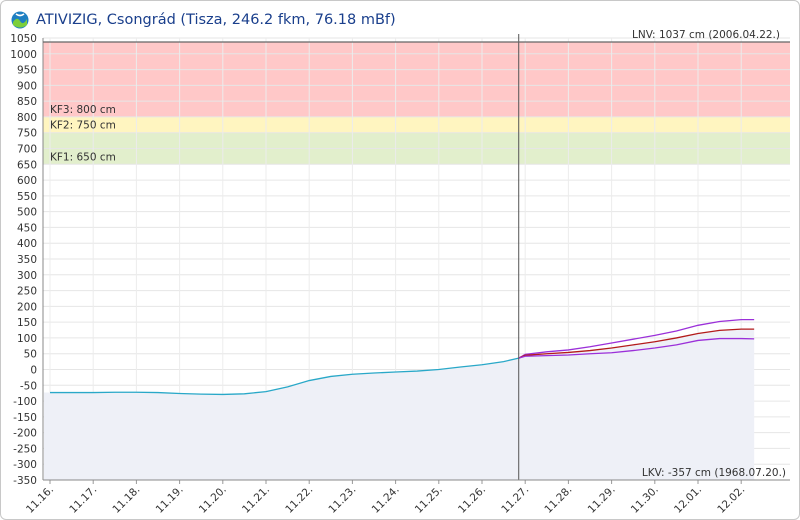 This screenshot has height=520, width=800. I want to click on y-tick-label: 50, so click(30, 355).